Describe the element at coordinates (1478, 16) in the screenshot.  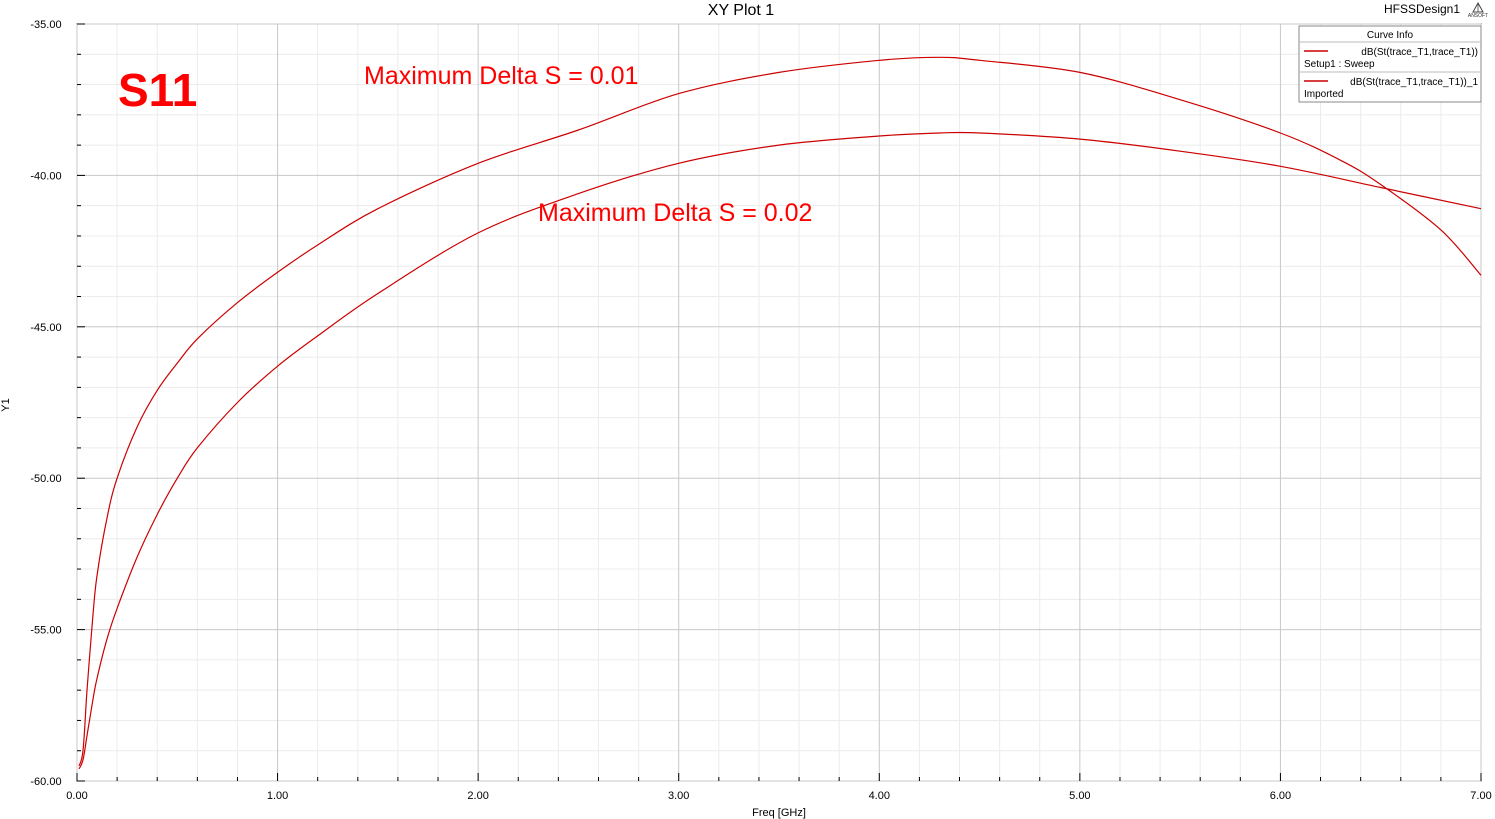
I see `logo-text: ANSOFT` at that location.